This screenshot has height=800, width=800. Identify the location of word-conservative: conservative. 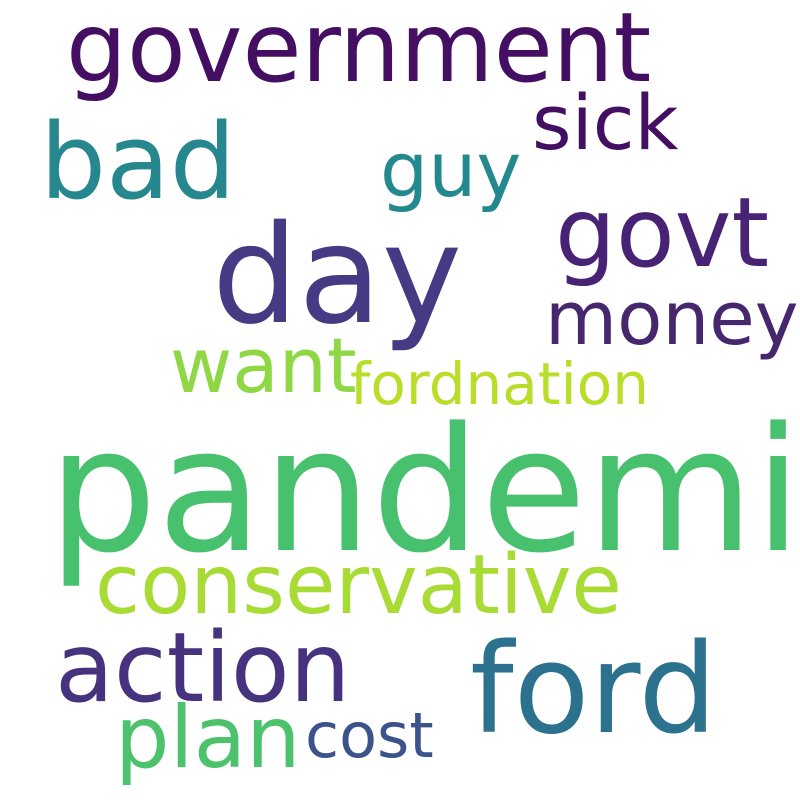
(358, 585).